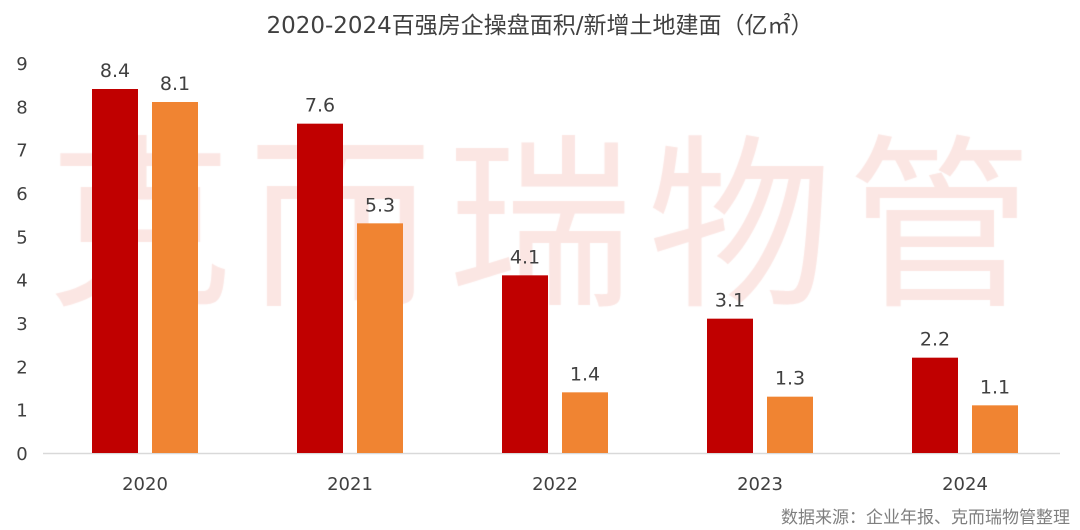 This screenshot has height=530, width=1080. I want to click on y-tick-label: 7, so click(21, 151).